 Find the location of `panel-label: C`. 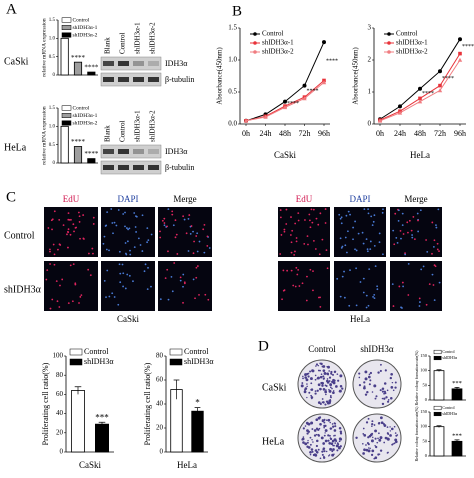

panel-label: C is located at coordinates (11, 197).